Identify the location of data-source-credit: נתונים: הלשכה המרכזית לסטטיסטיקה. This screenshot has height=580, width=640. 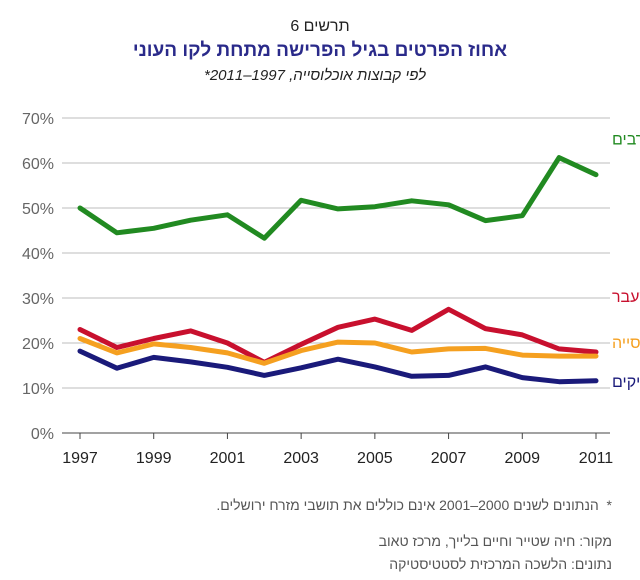
(500, 564).